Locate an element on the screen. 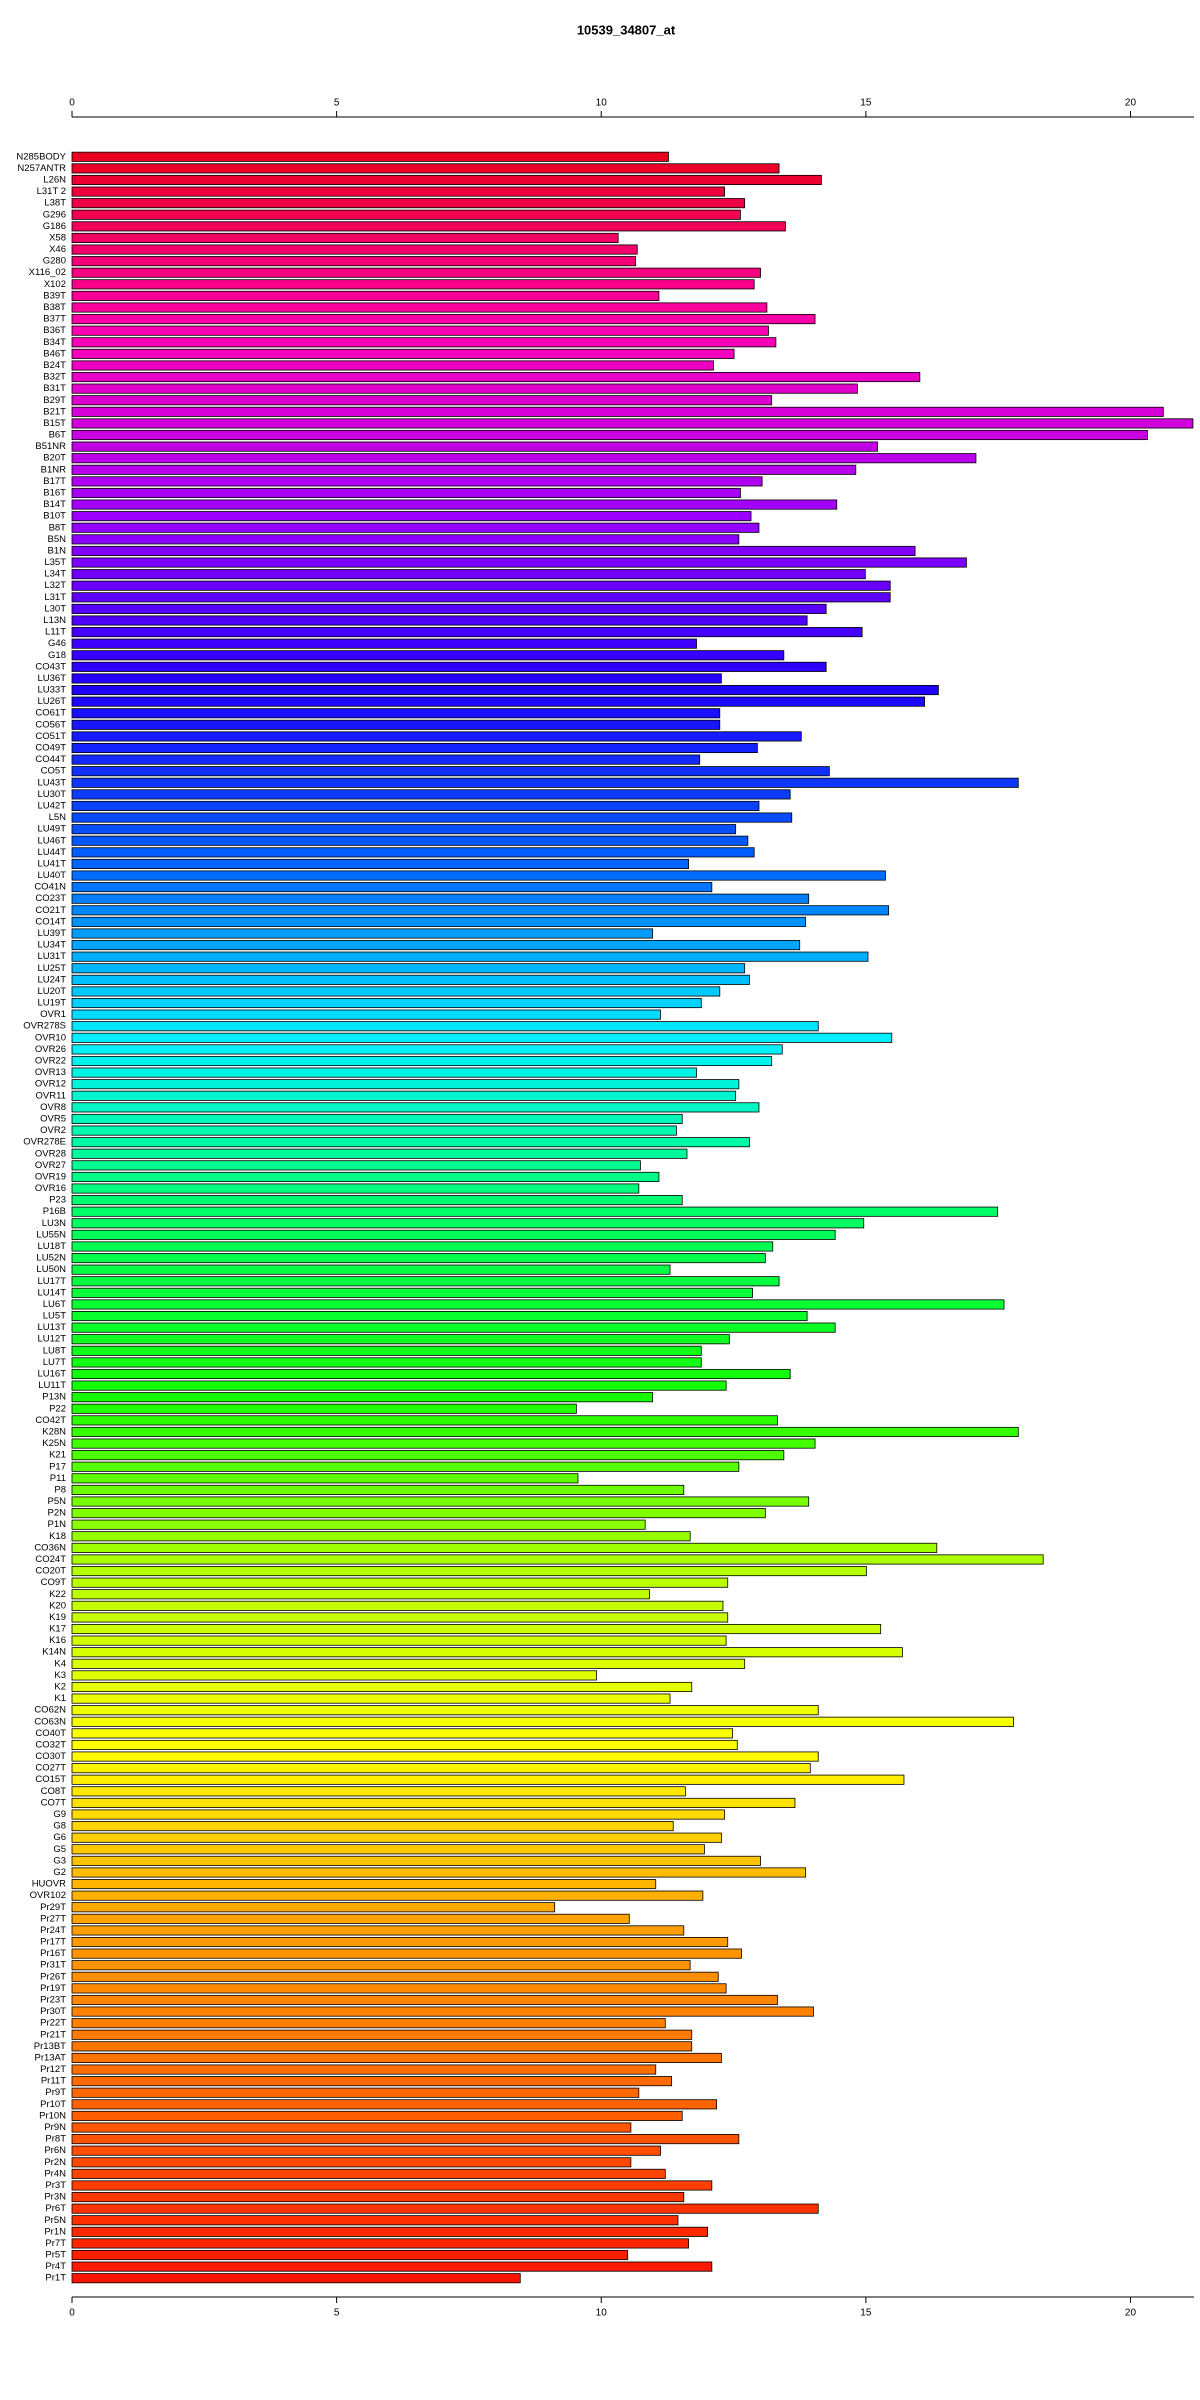 This screenshot has width=1200, height=2400. category-label: OVR2 is located at coordinates (53, 1130).